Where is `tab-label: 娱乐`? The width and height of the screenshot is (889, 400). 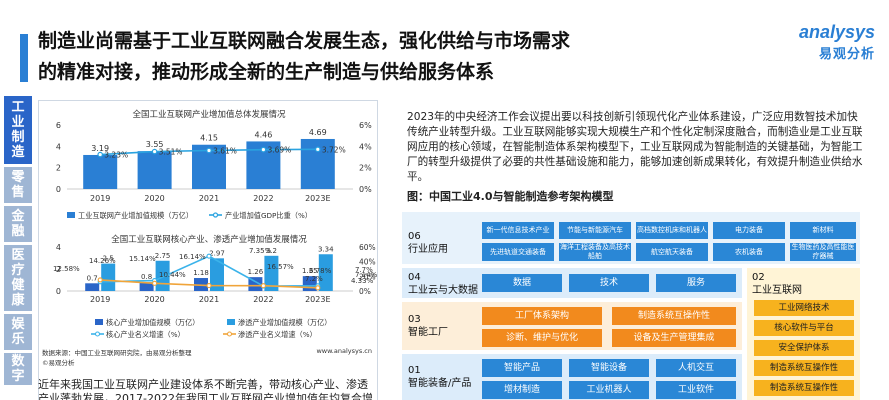 tab-label: 娱乐 is located at coordinates (18, 332).